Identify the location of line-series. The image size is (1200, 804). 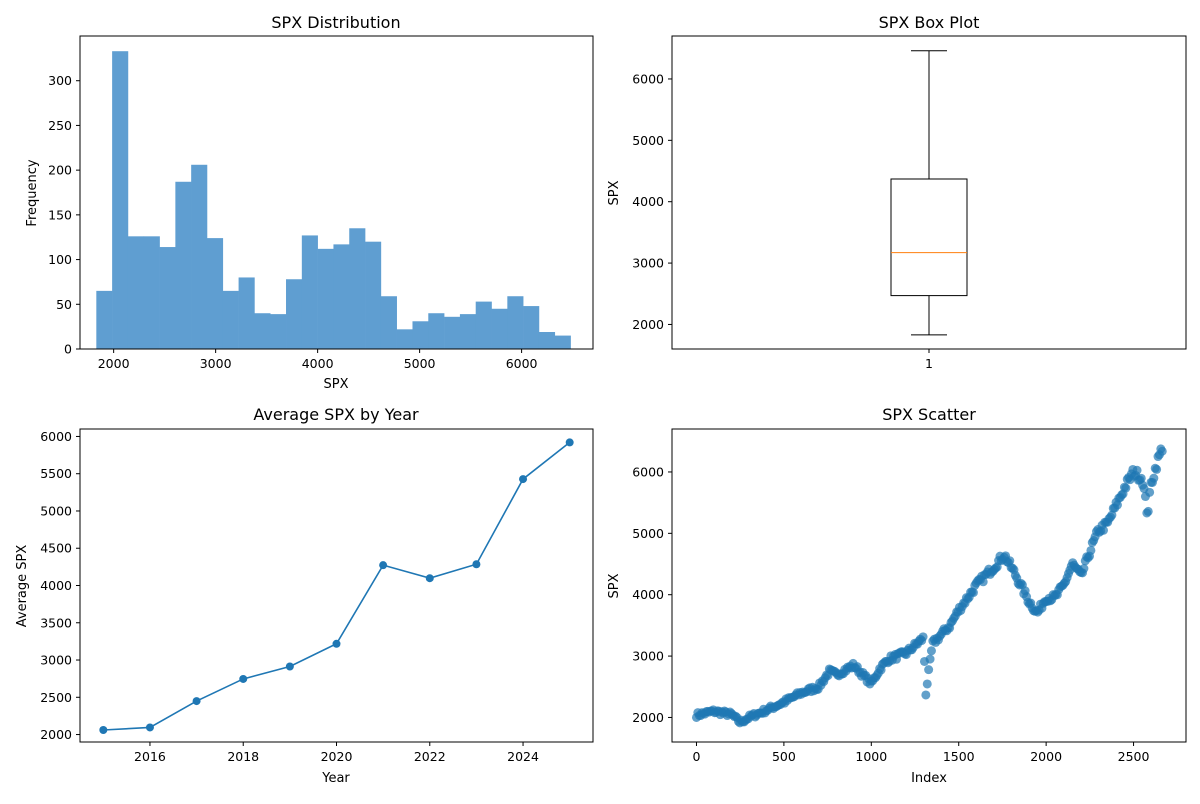
(337, 586).